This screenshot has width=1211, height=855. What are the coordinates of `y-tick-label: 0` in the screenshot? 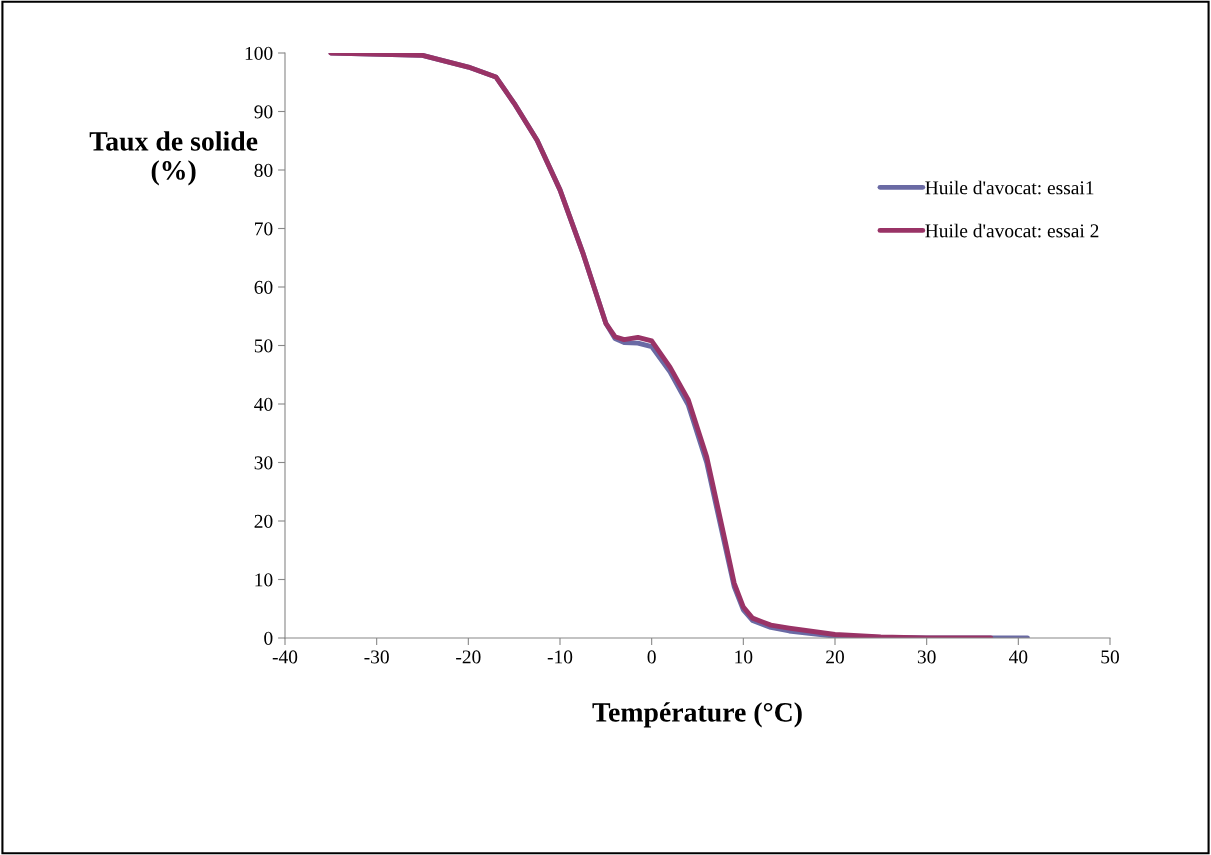 It's located at (268, 638).